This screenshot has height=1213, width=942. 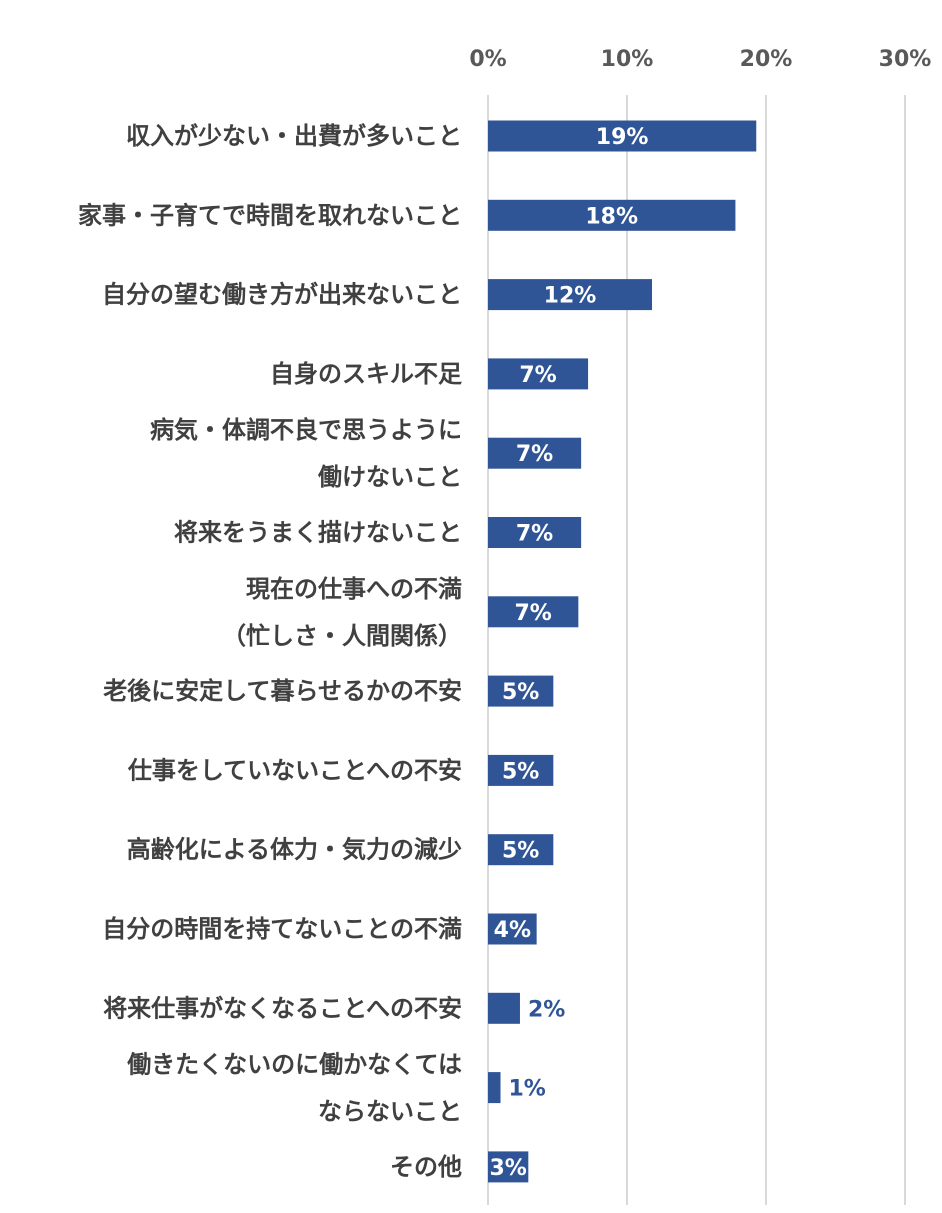 I want to click on category-label: 自身のスキル不足, so click(x=366, y=374).